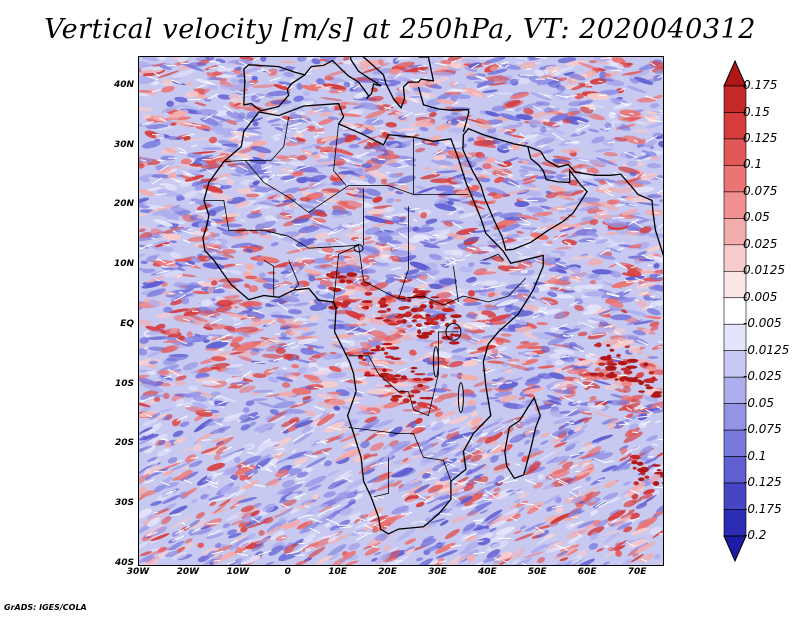 The width and height of the screenshot is (800, 618). What do you see at coordinates (587, 572) in the screenshot?
I see `lon-tick-label: 60E` at bounding box center [587, 572].